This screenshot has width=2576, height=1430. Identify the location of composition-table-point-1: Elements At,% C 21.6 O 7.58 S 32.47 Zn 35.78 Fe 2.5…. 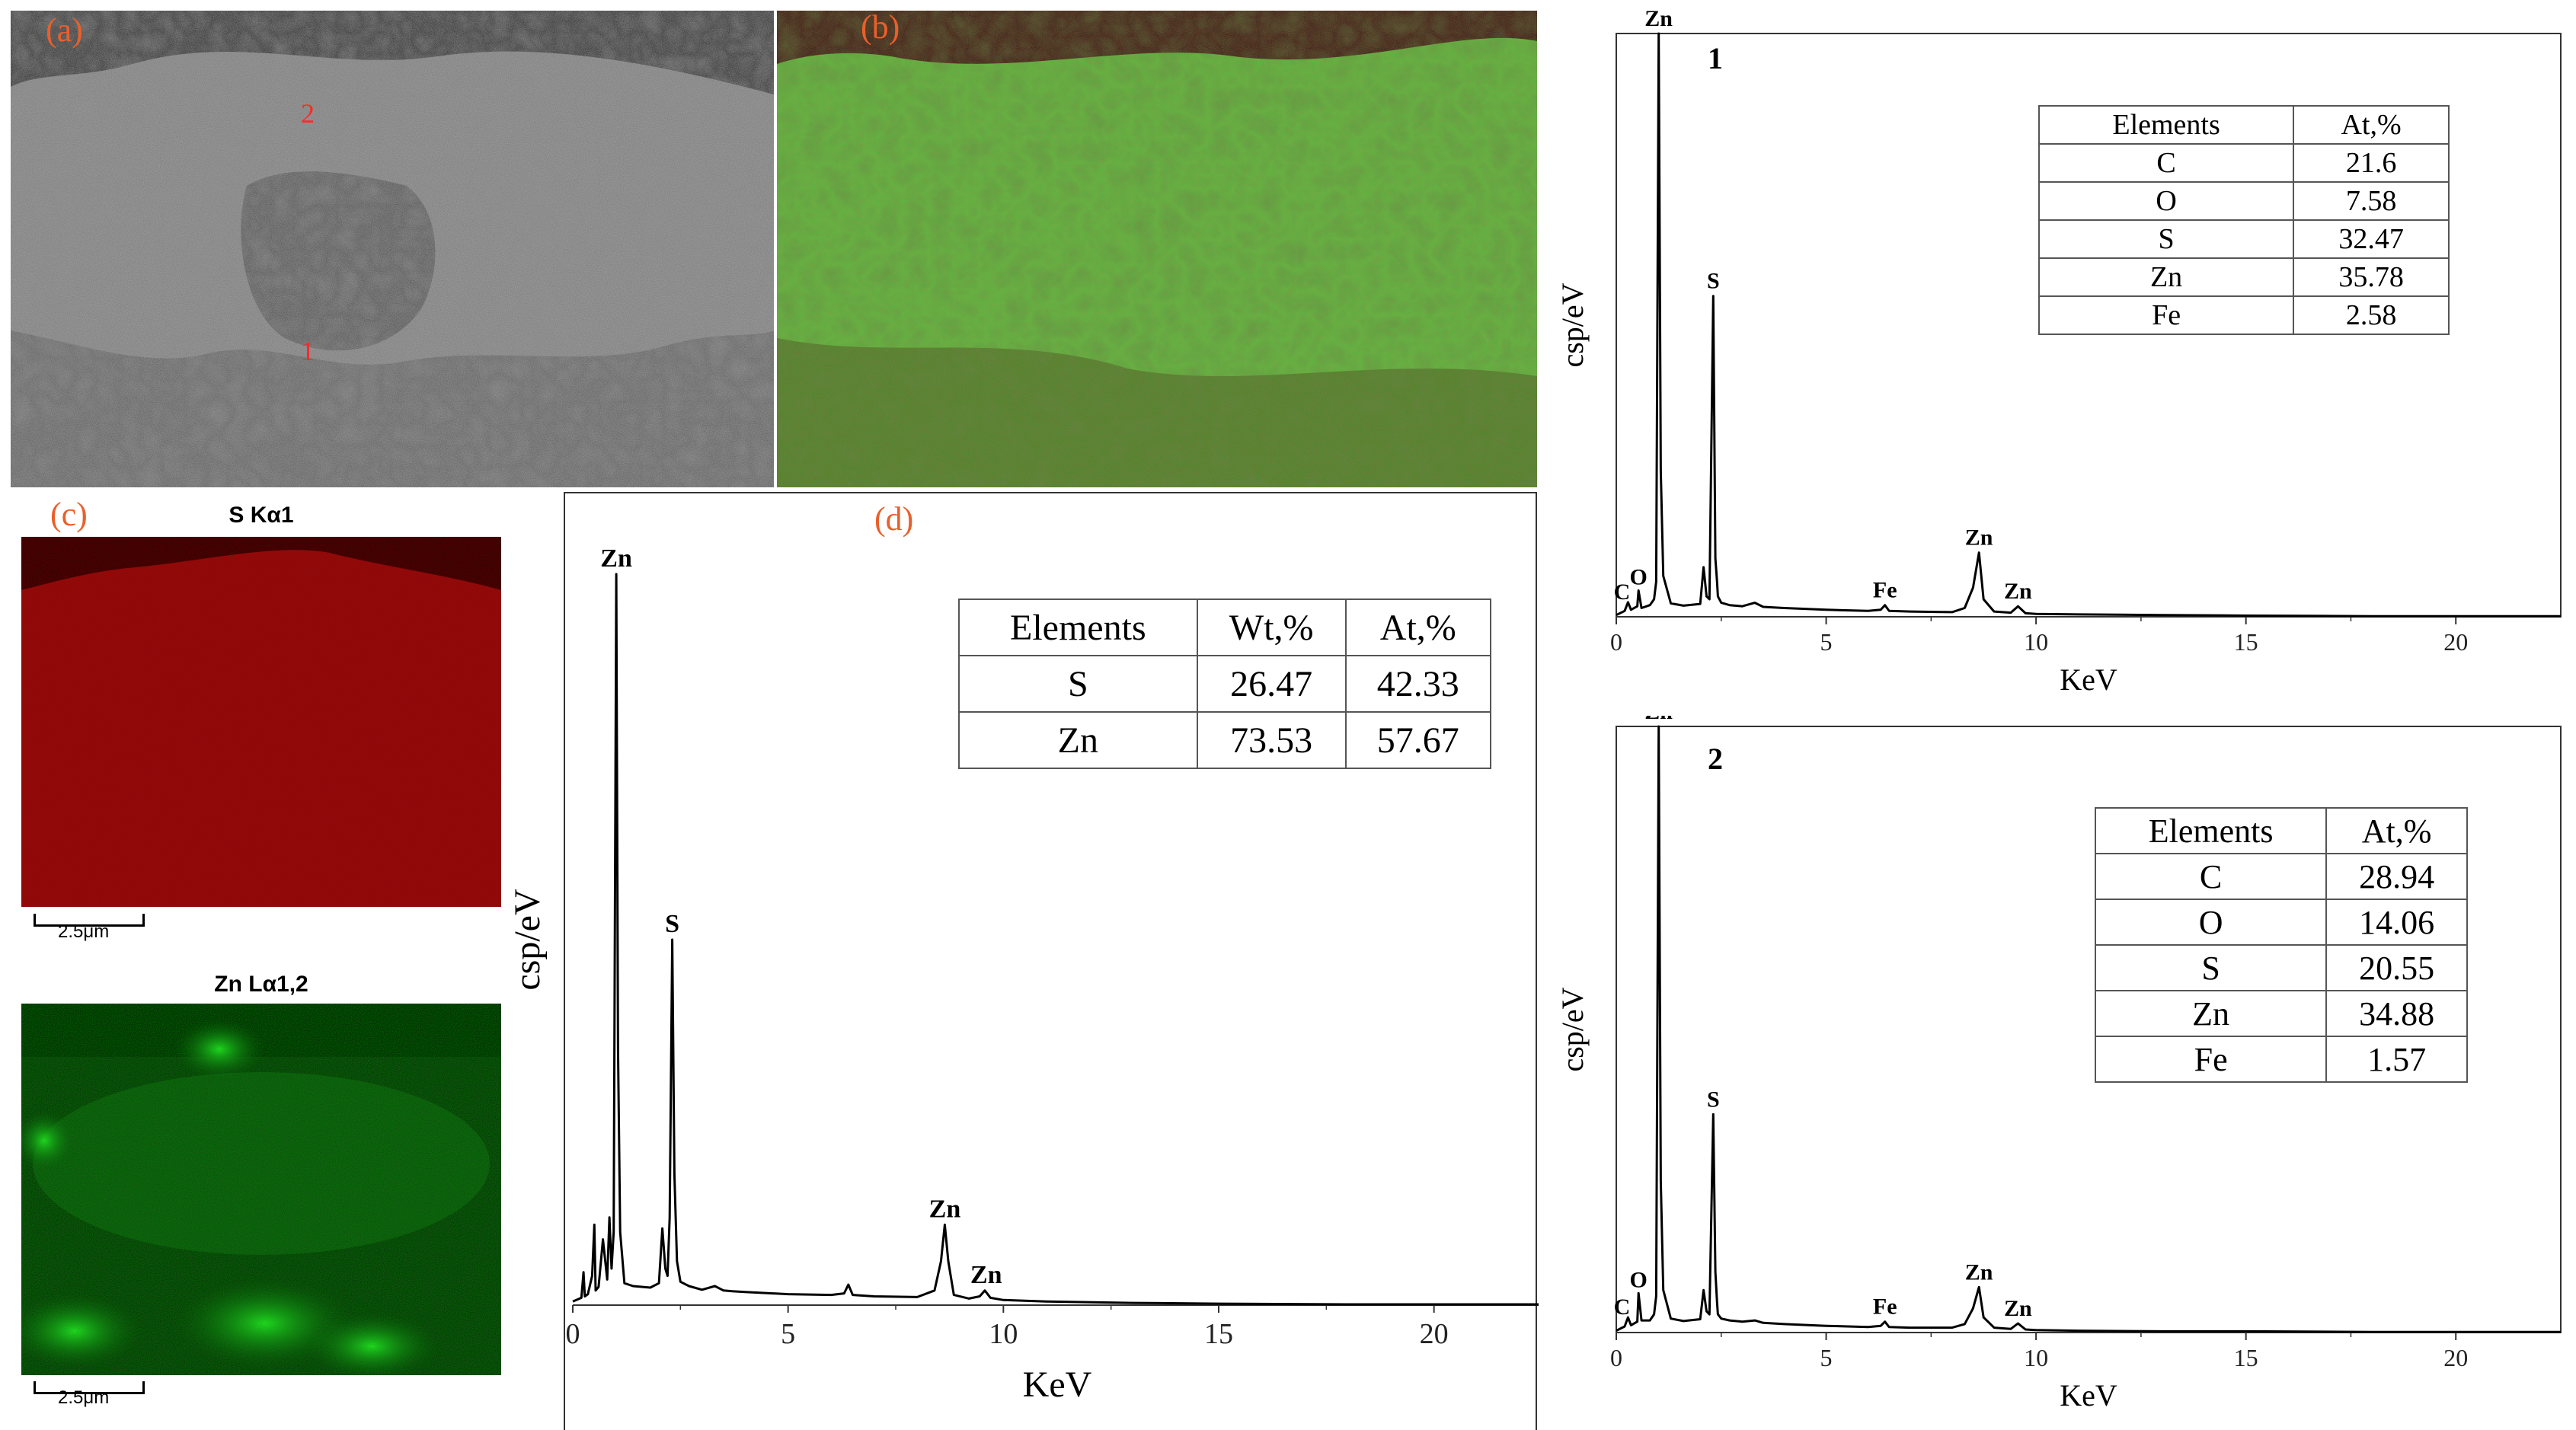
(2243, 220).